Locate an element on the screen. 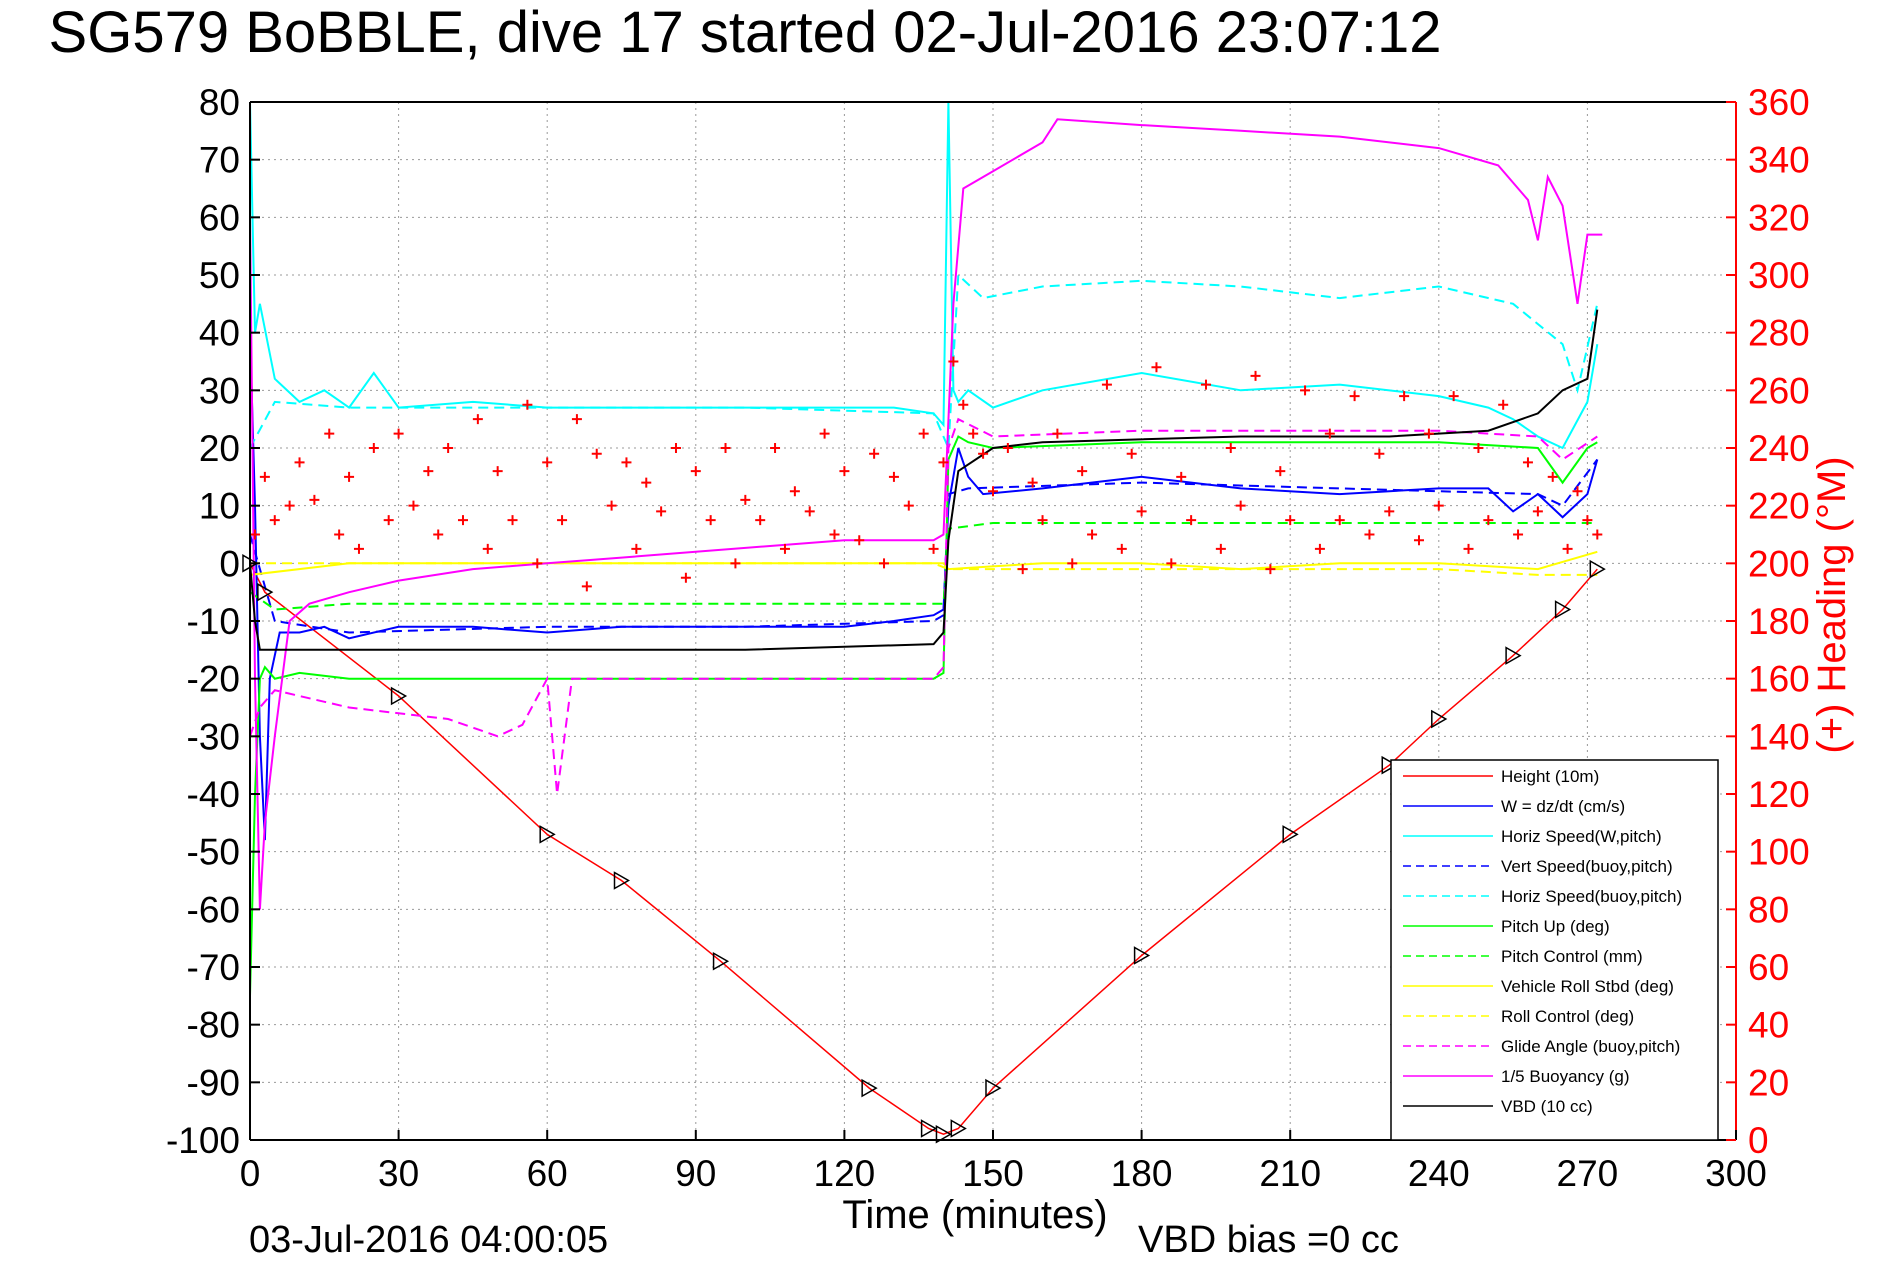  x-axis-label: Time (minutes) is located at coordinates (974, 1215).